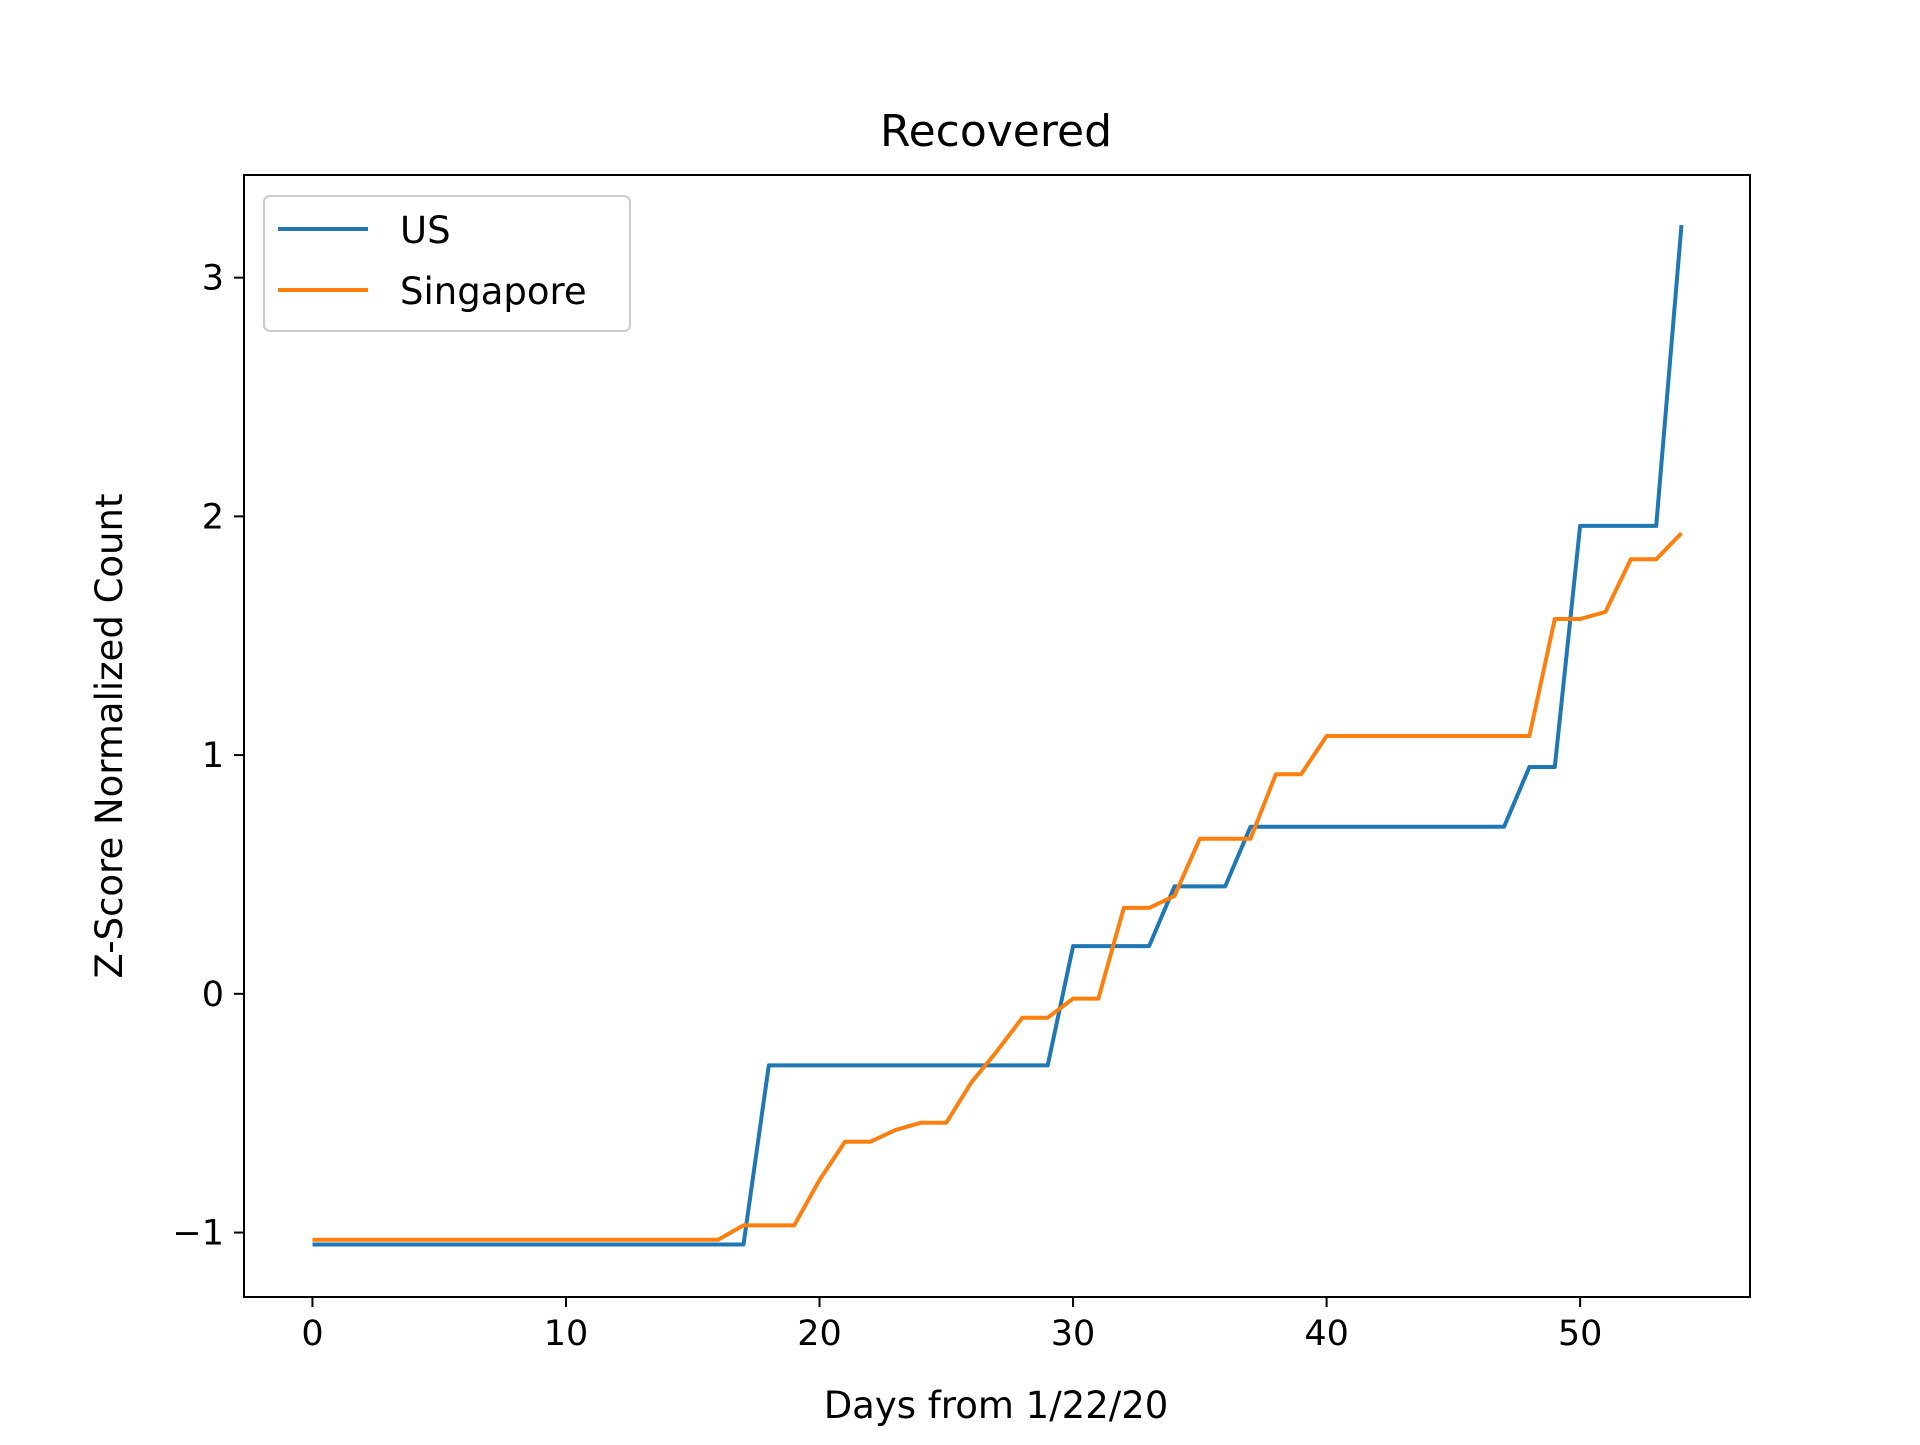  Describe the element at coordinates (198, 1234) in the screenshot. I see `y-tick-label: −1` at that location.